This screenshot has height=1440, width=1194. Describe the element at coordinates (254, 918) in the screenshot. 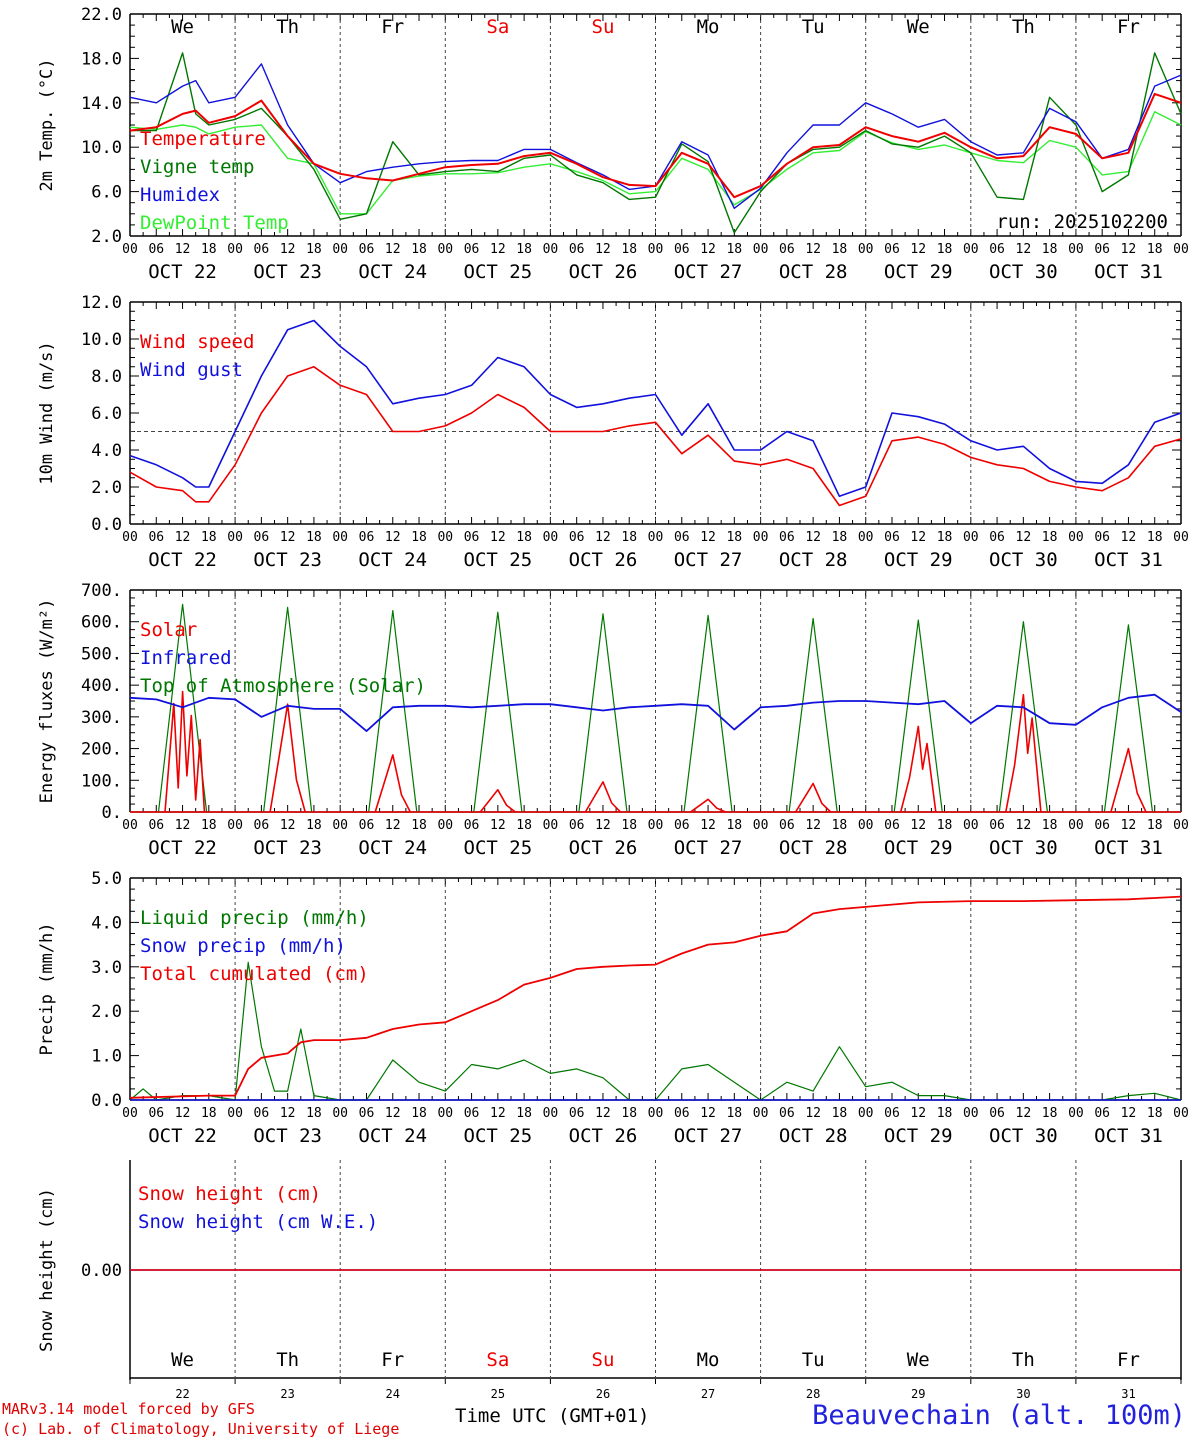

I see `legend-liquid-precip-mm-h-: Liquid precip (mm/h)` at that location.